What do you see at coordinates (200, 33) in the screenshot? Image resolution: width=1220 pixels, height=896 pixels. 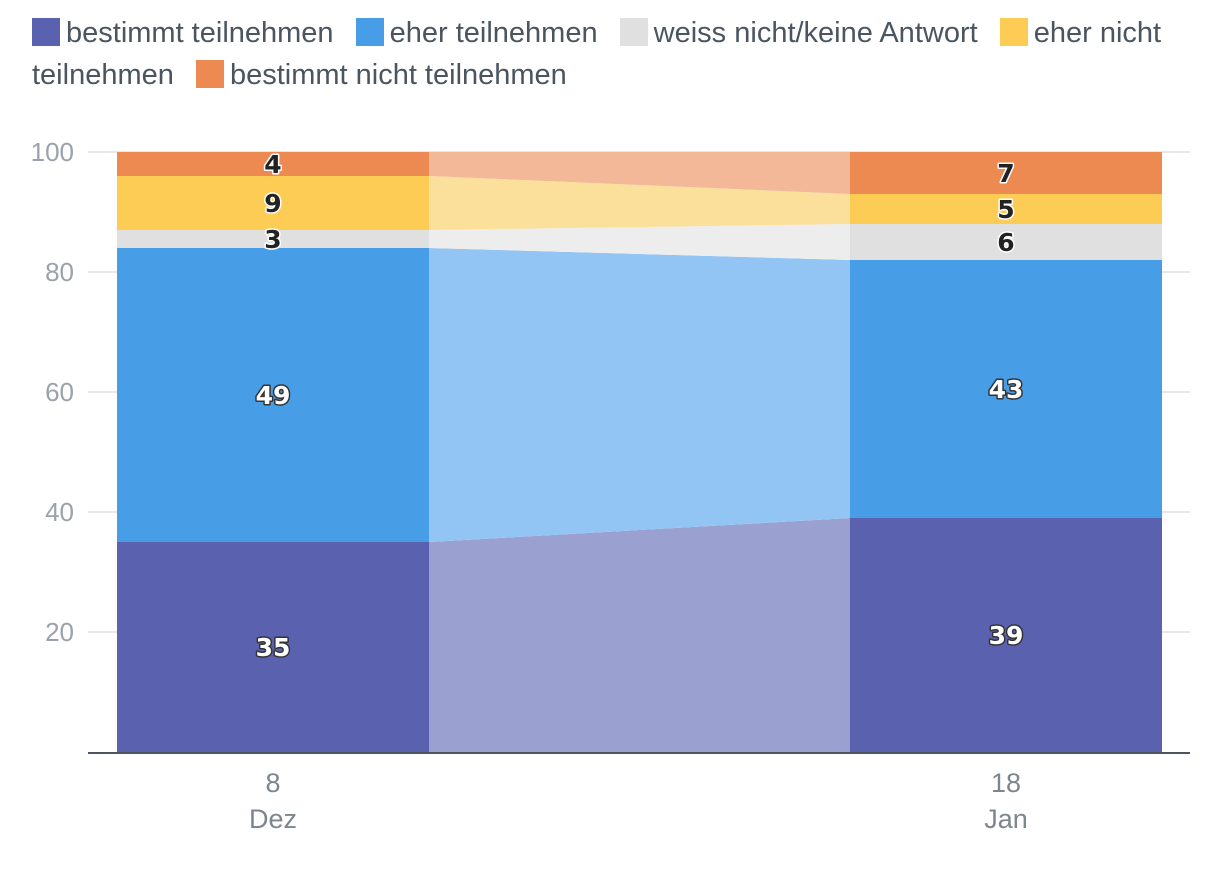 I see `legend-label: bestimmt teilnehmen` at bounding box center [200, 33].